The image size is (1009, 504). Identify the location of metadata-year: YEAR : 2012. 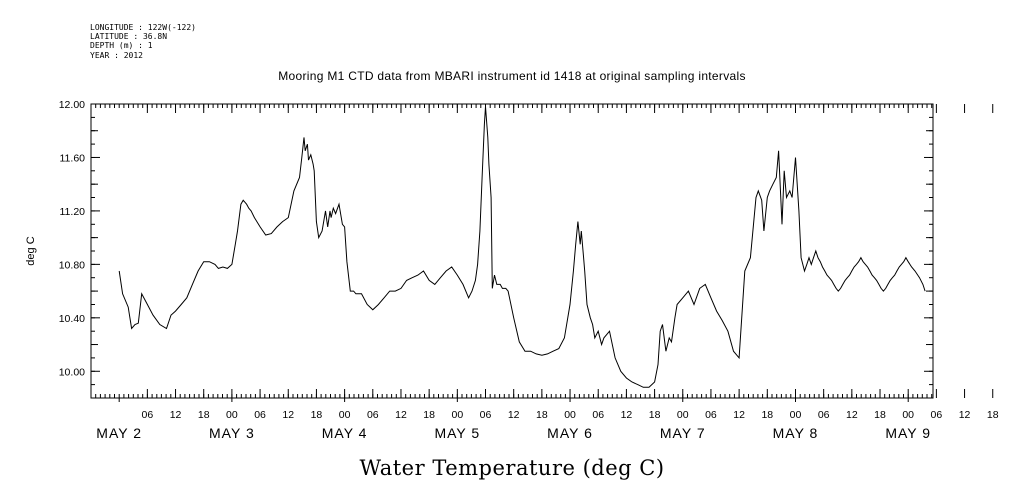
(116, 55).